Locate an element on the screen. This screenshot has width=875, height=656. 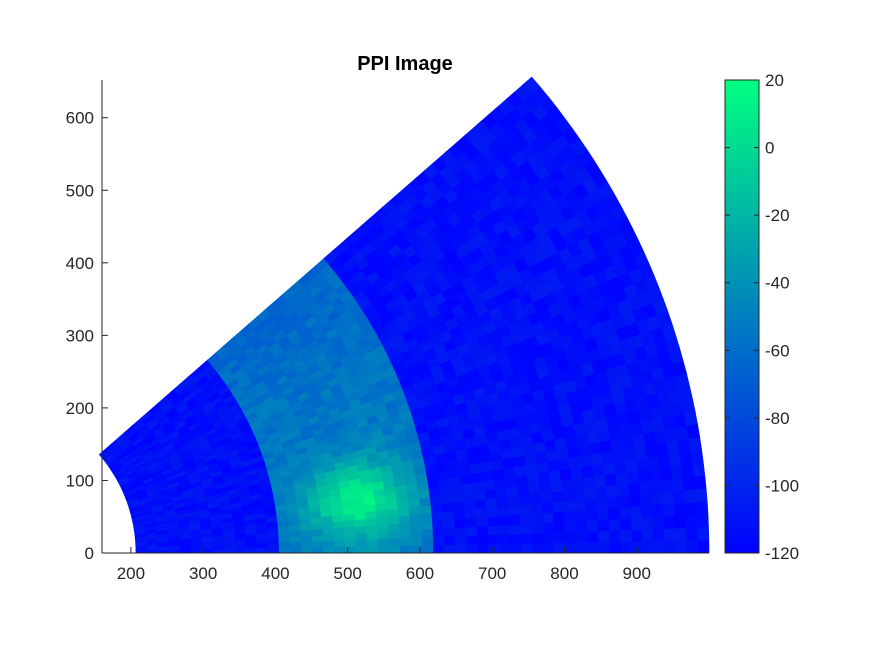
x-tick-label: 600 is located at coordinates (420, 573).